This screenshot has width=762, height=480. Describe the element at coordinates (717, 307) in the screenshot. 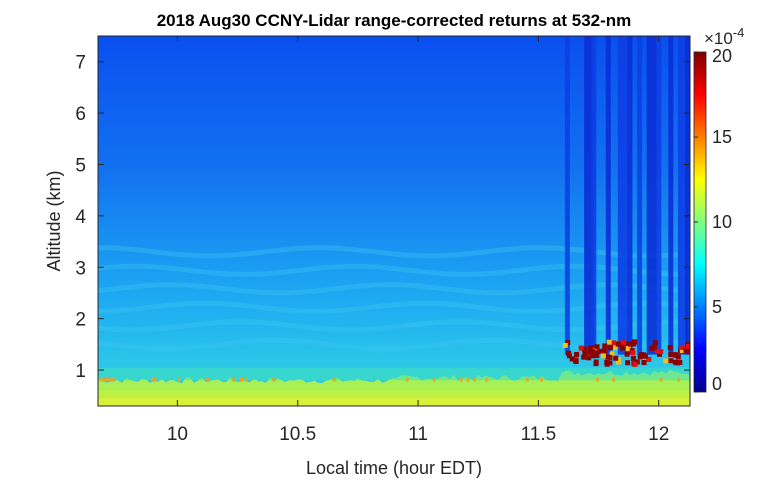

I see `colorbar-tick-label: 5` at that location.